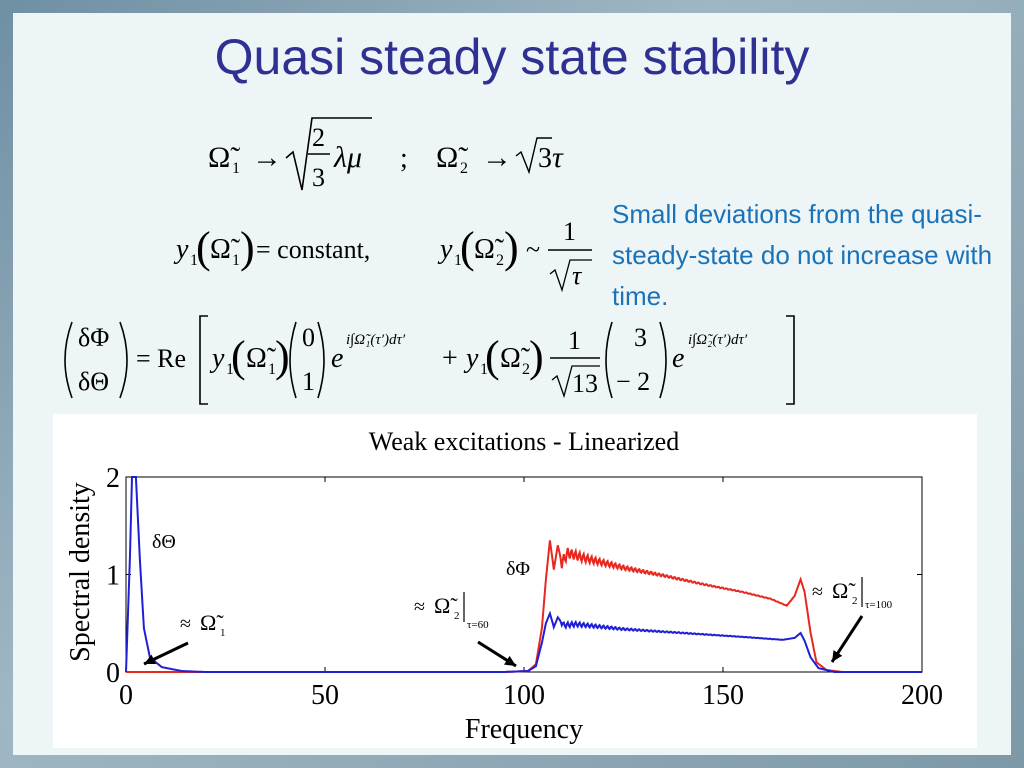 The width and height of the screenshot is (1024, 768). What do you see at coordinates (524, 695) in the screenshot?
I see `x-tick-label: 100` at bounding box center [524, 695].